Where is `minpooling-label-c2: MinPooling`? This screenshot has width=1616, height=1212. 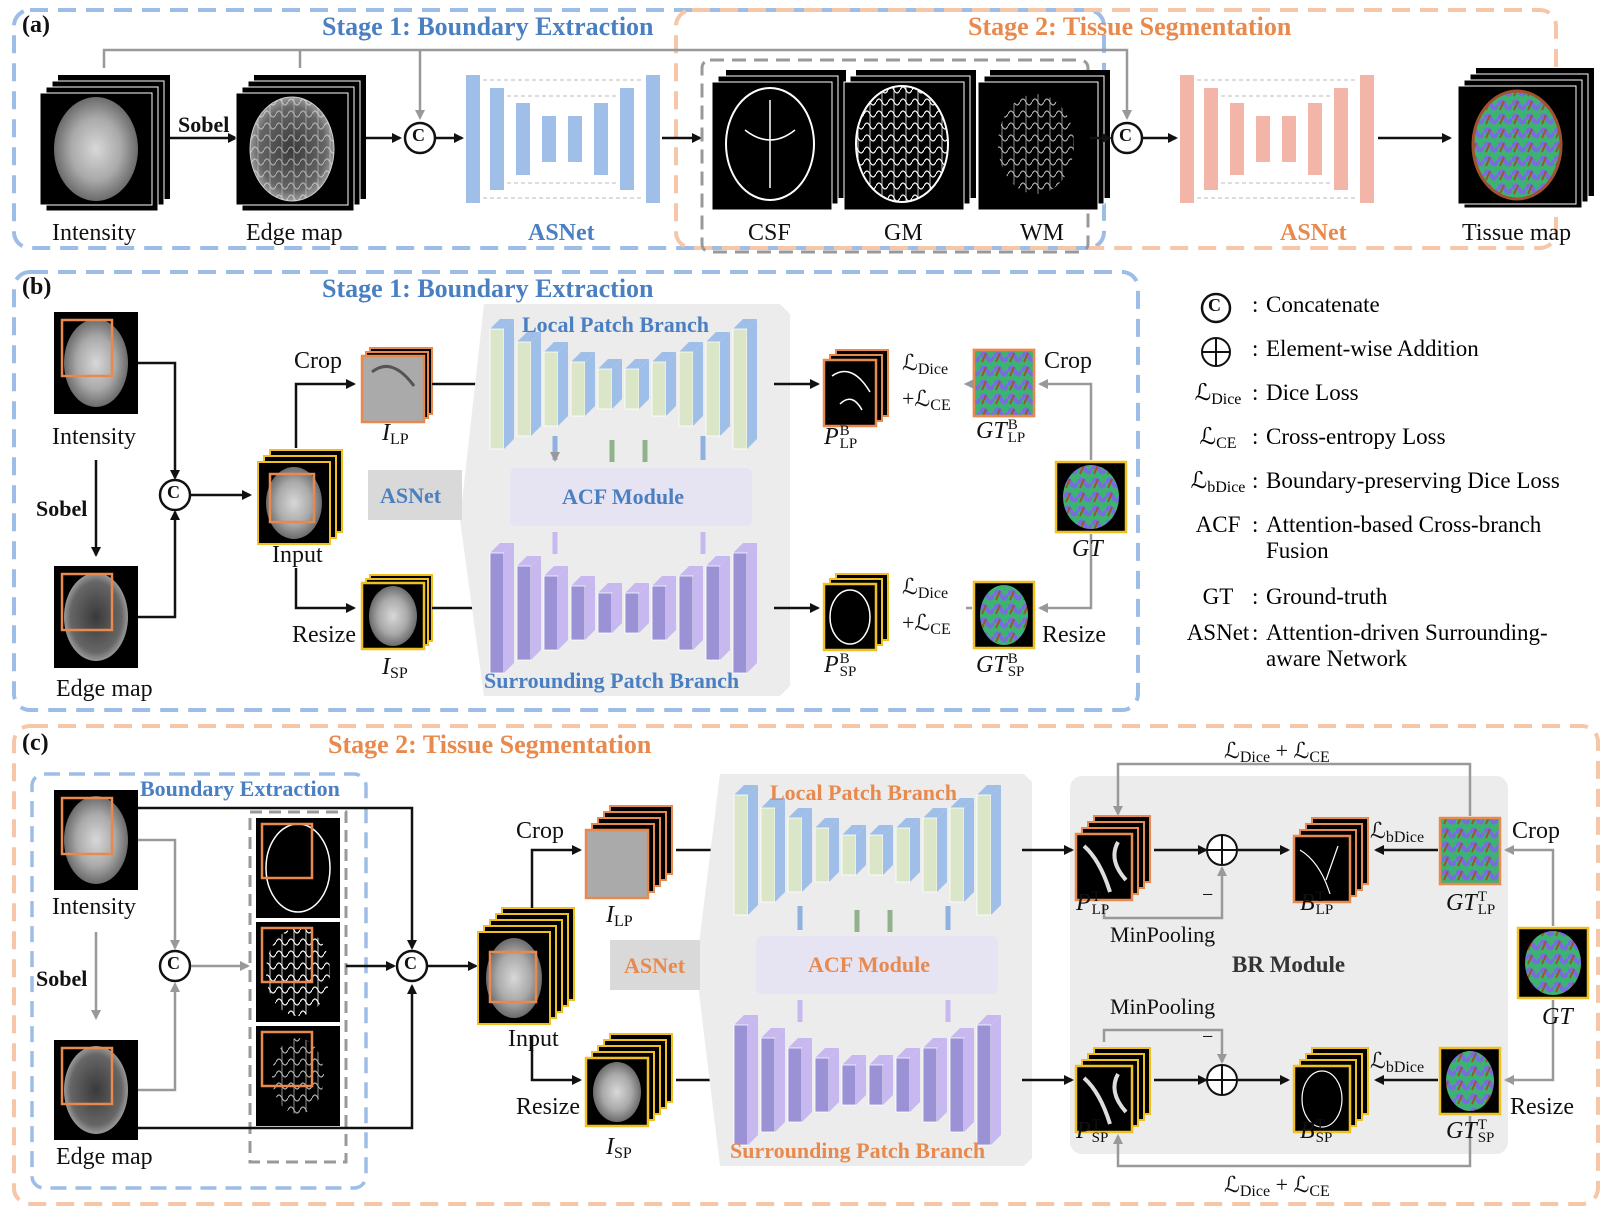
minpooling-label-c2: MinPooling is located at coordinates (1163, 1006).